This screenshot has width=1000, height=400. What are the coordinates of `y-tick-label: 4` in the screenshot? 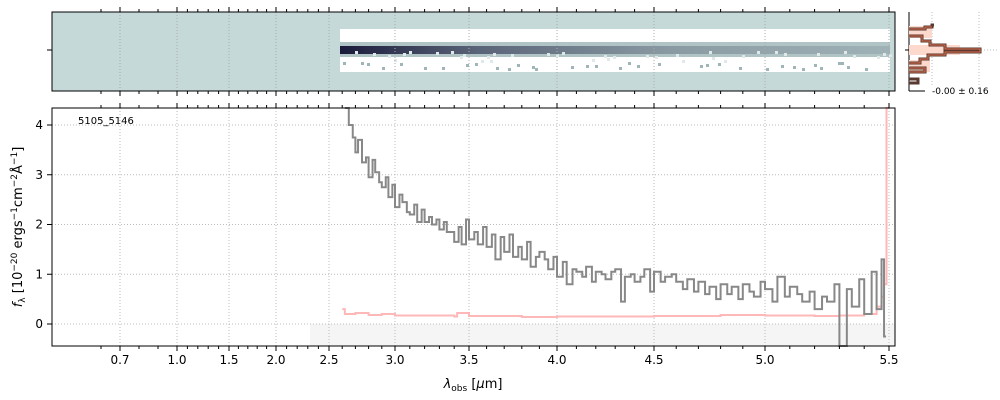 It's located at (39, 125).